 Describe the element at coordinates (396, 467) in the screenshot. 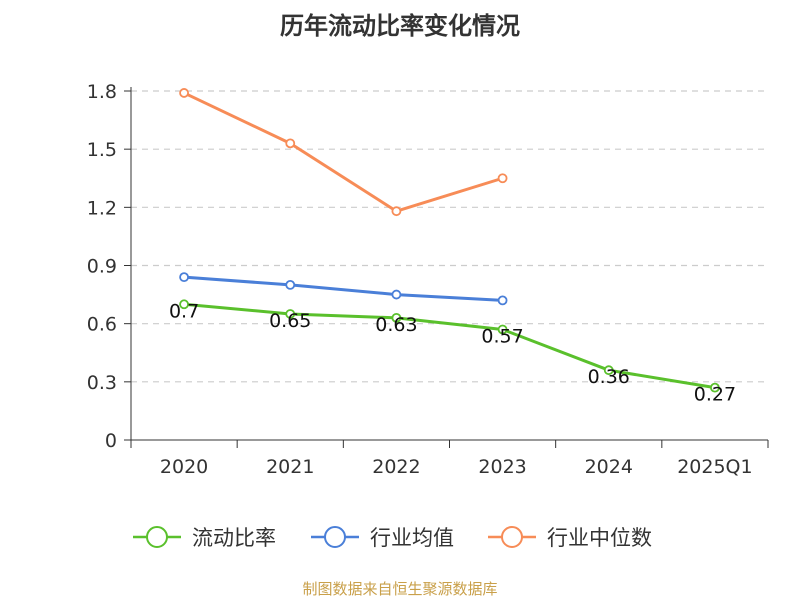

I see `x-tick-label: 2022` at that location.